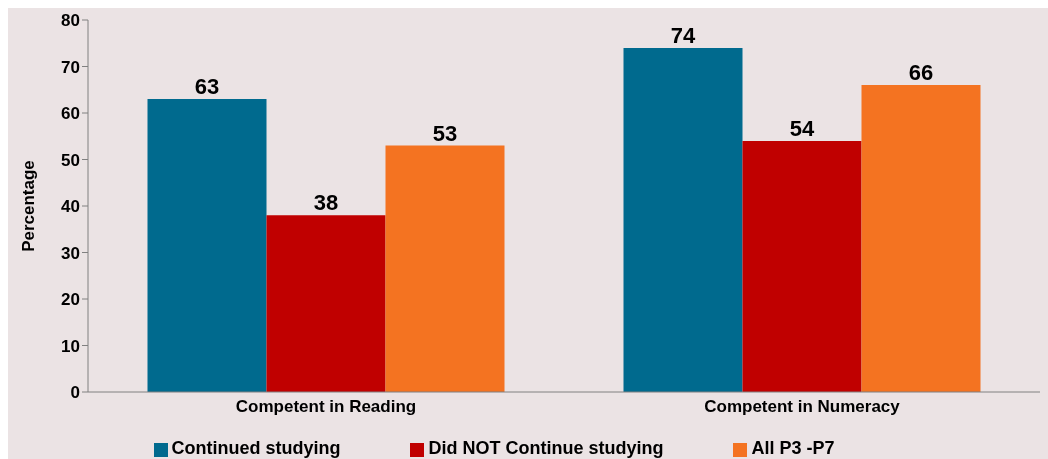 The image size is (1048, 459). I want to click on data-label: 54, so click(802, 128).